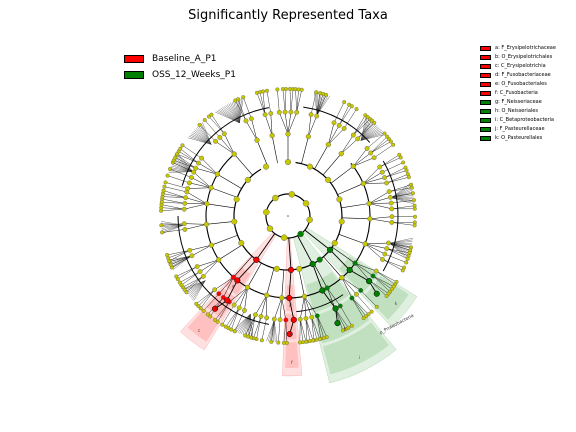  What do you see at coordinates (342, 320) in the screenshot?
I see `highlight-band` at bounding box center [342, 320].